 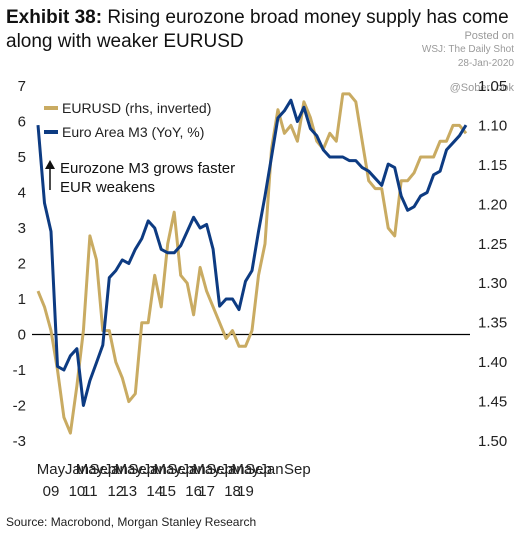 What do you see at coordinates (147, 168) in the screenshot?
I see `annotation-line-1: Eurozone M3 grows faster` at bounding box center [147, 168].